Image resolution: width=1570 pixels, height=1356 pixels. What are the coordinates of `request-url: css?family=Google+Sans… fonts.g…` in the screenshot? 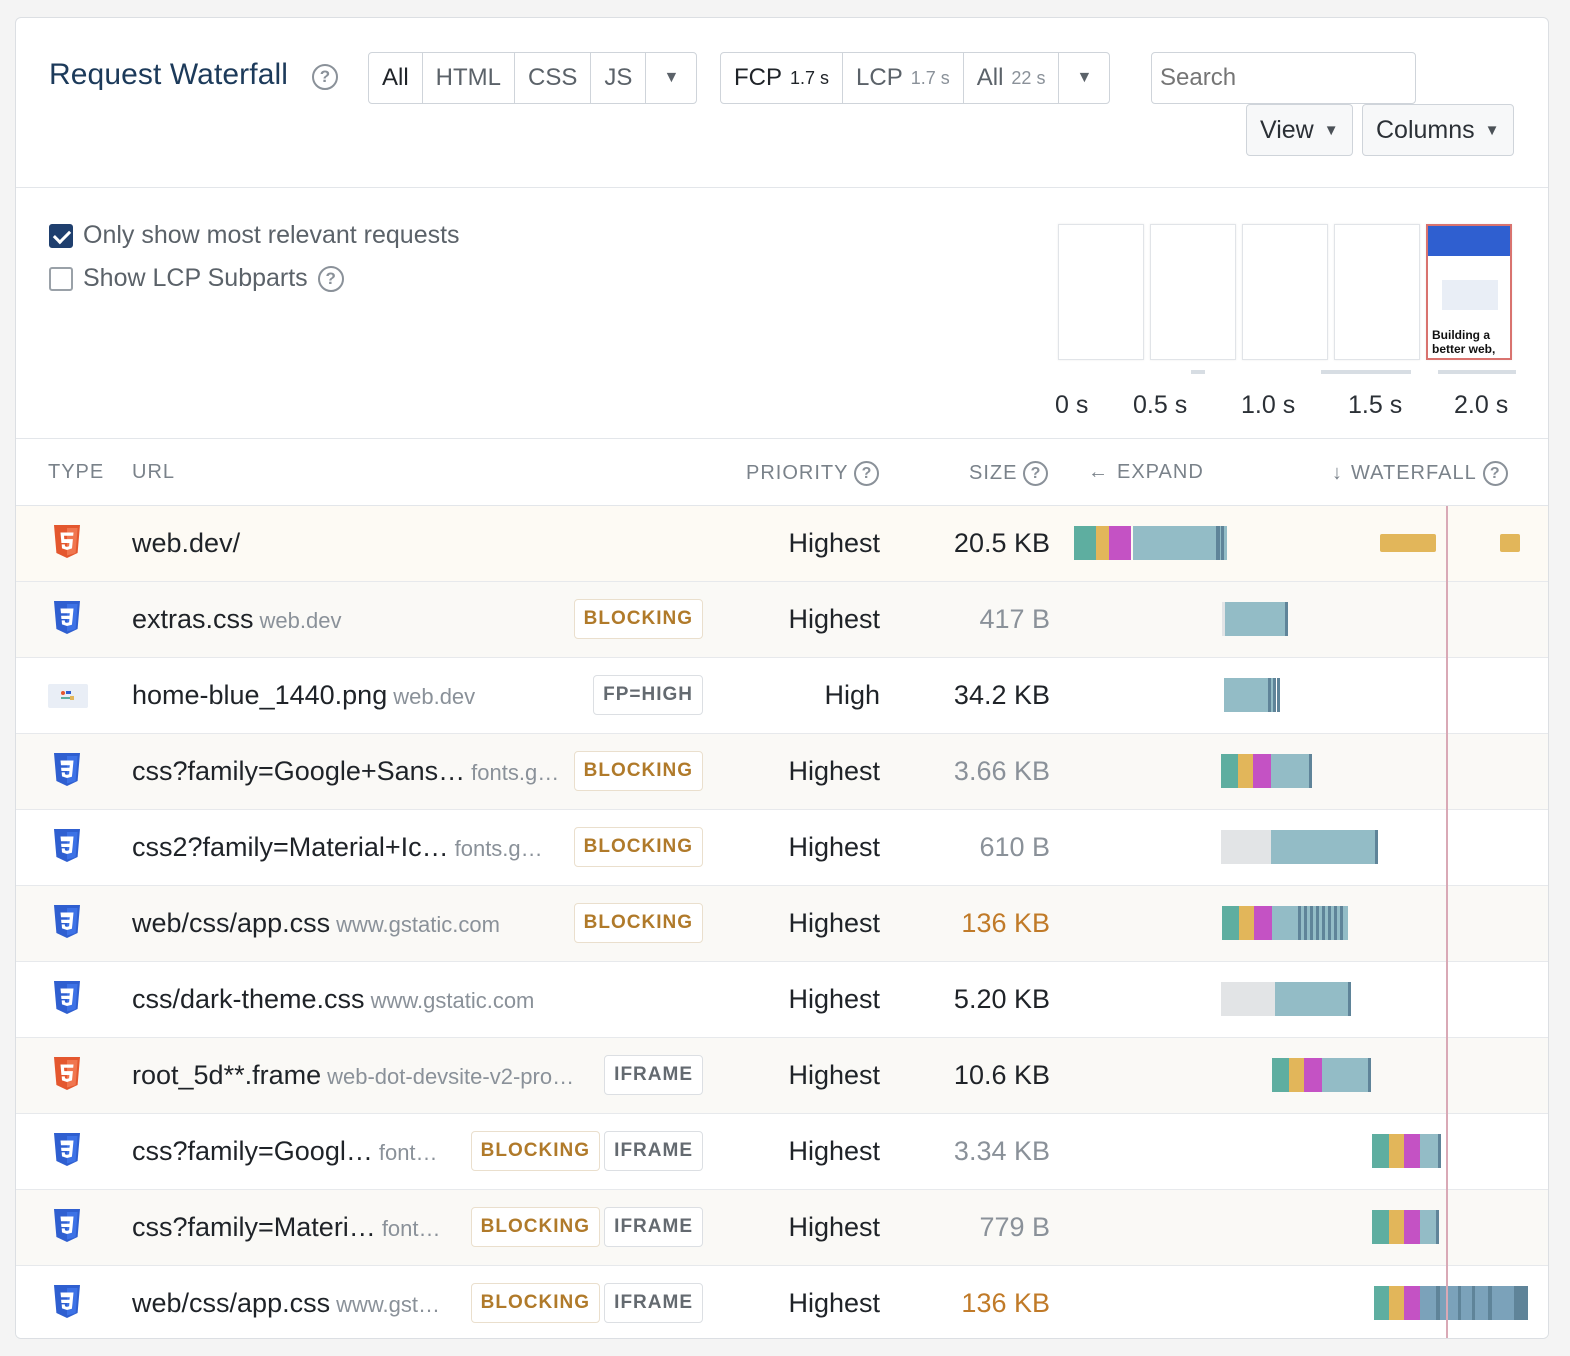 It's located at (345, 771).